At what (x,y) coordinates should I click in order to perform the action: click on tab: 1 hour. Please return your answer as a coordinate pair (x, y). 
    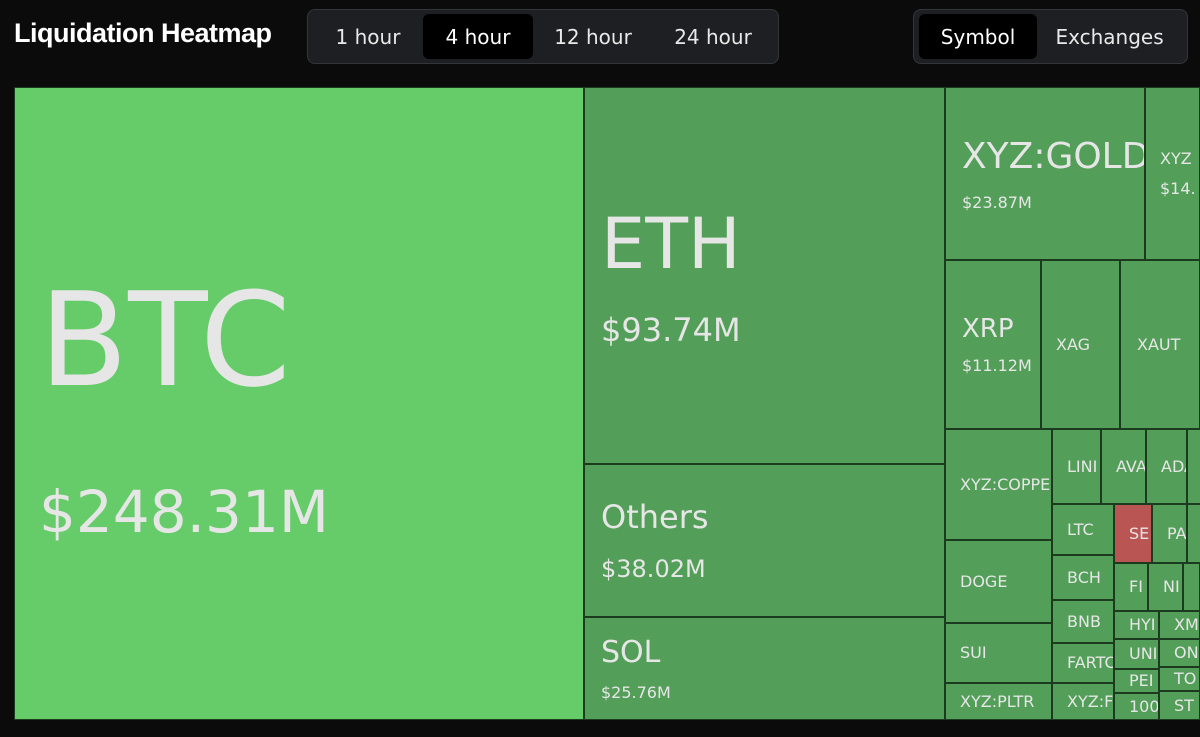
    Looking at the image, I should click on (368, 36).